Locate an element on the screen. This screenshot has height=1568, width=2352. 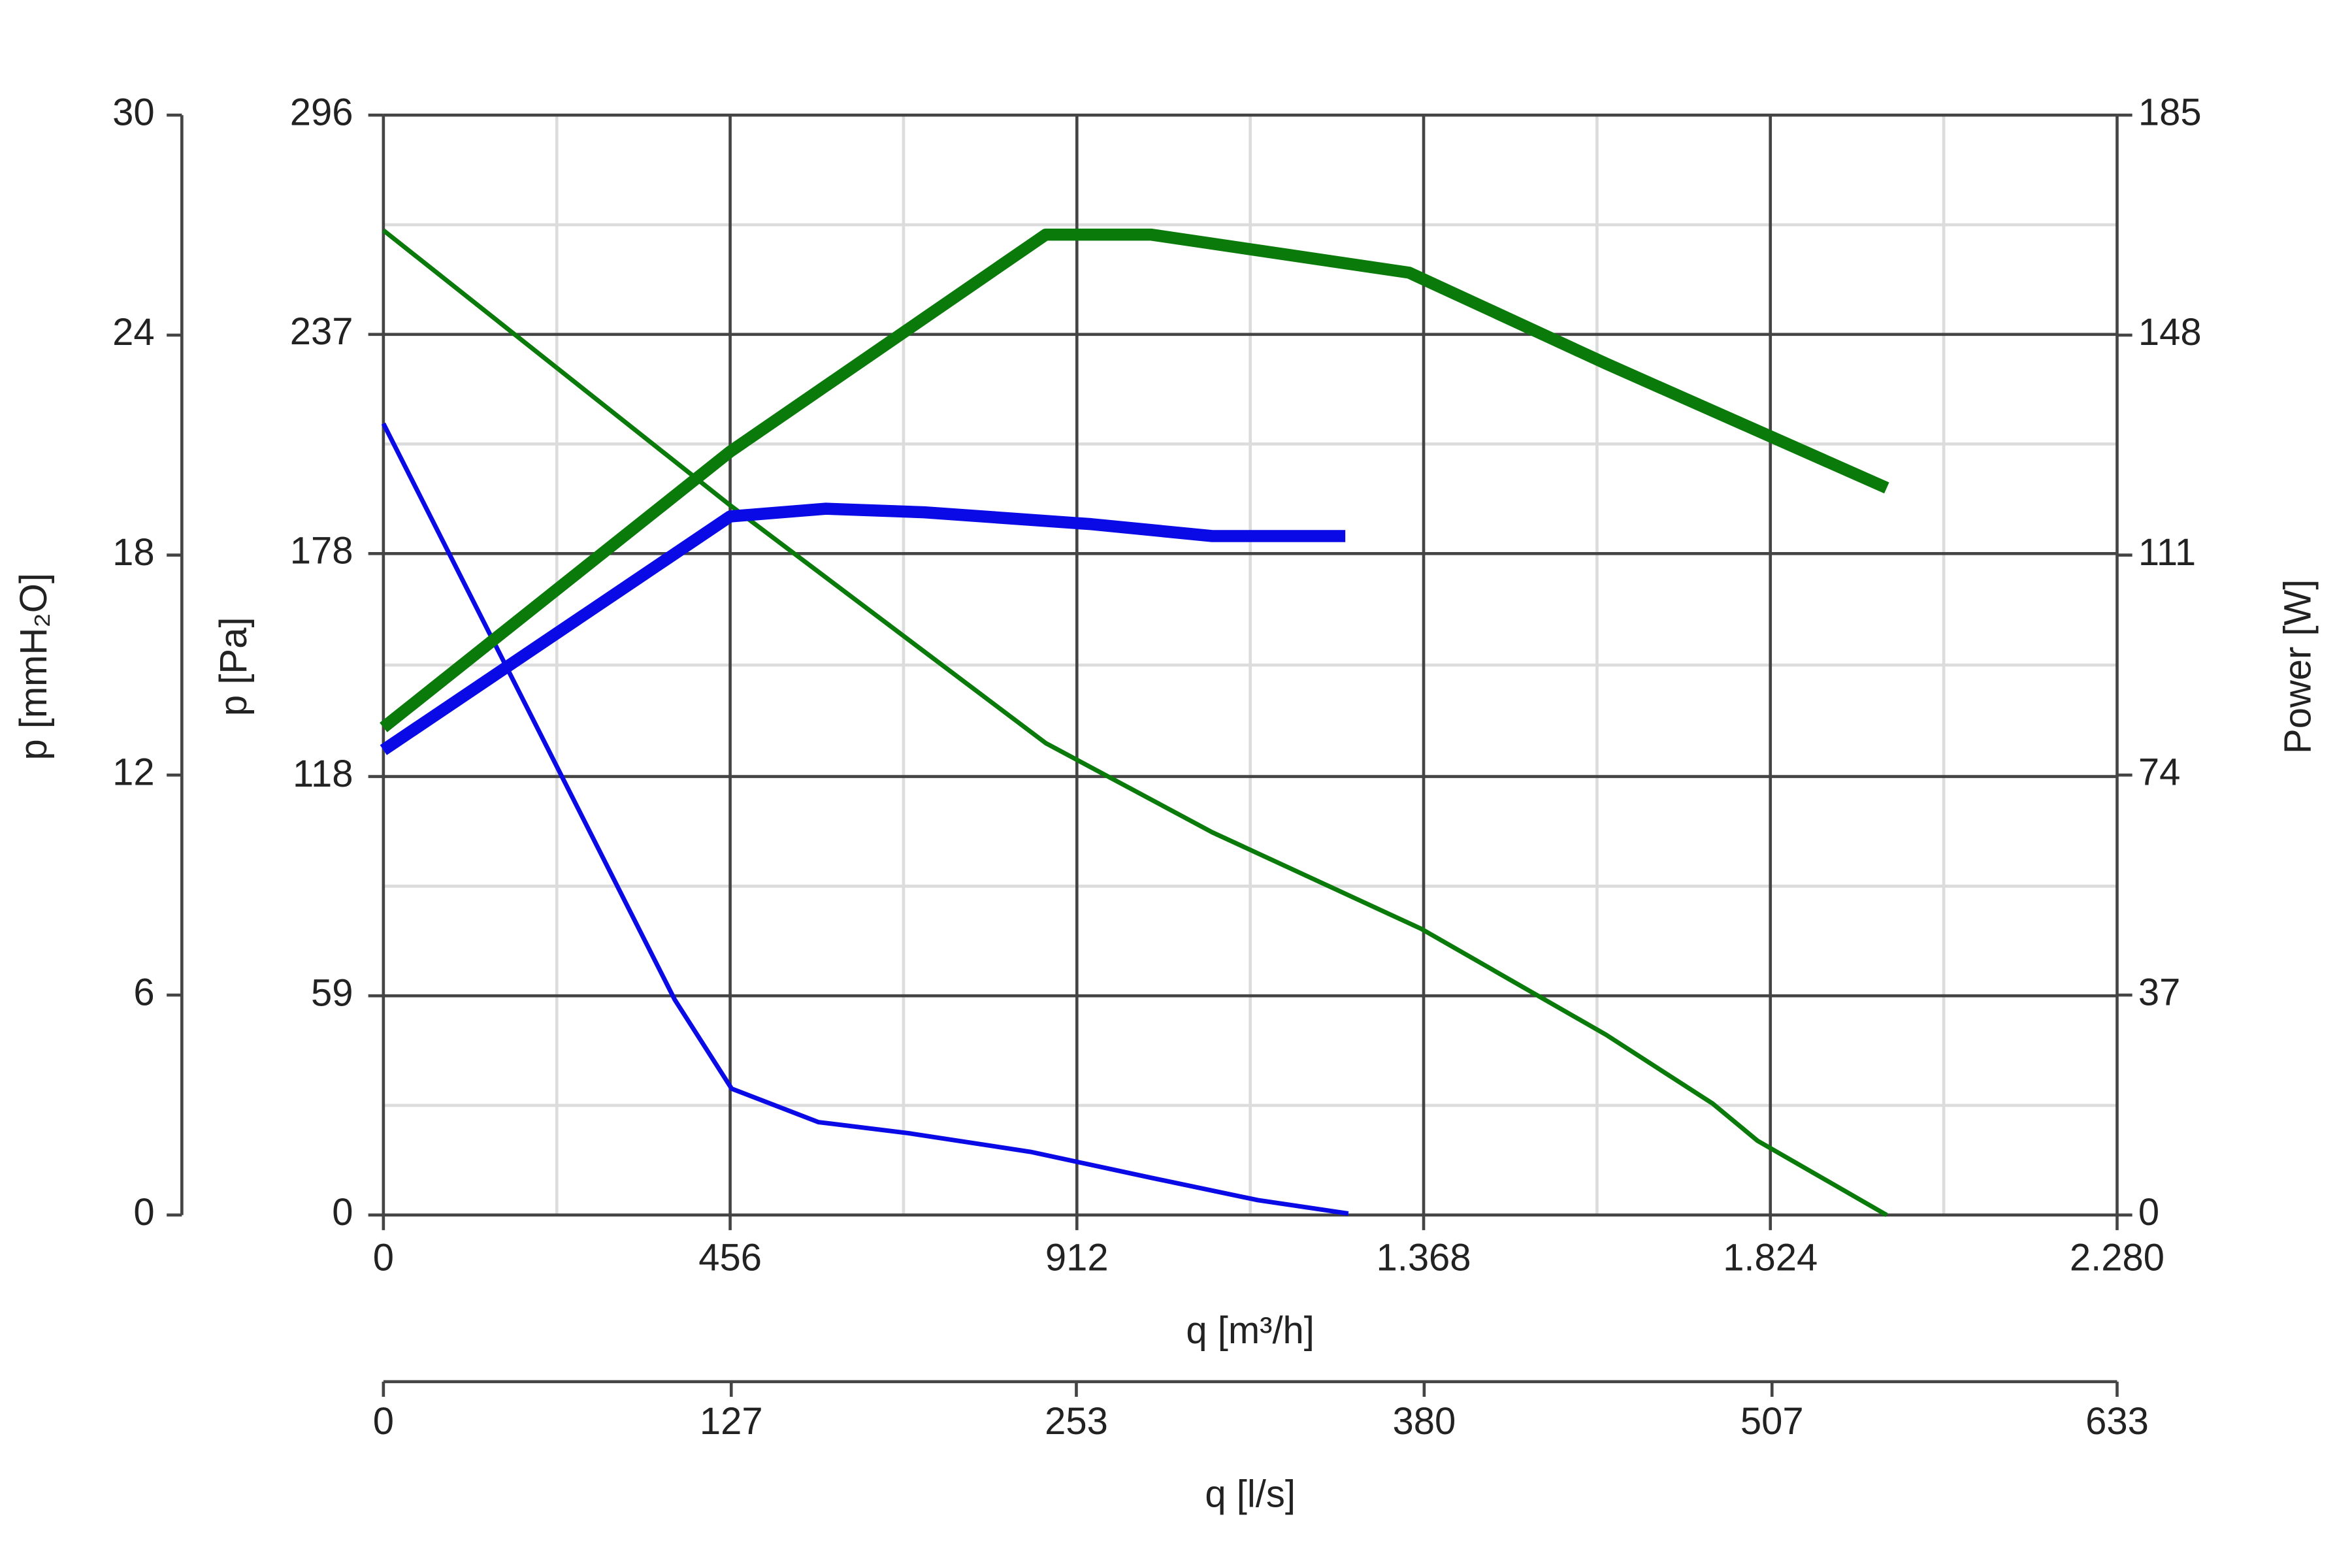
x2-tick-label: 0 is located at coordinates (383, 1422).